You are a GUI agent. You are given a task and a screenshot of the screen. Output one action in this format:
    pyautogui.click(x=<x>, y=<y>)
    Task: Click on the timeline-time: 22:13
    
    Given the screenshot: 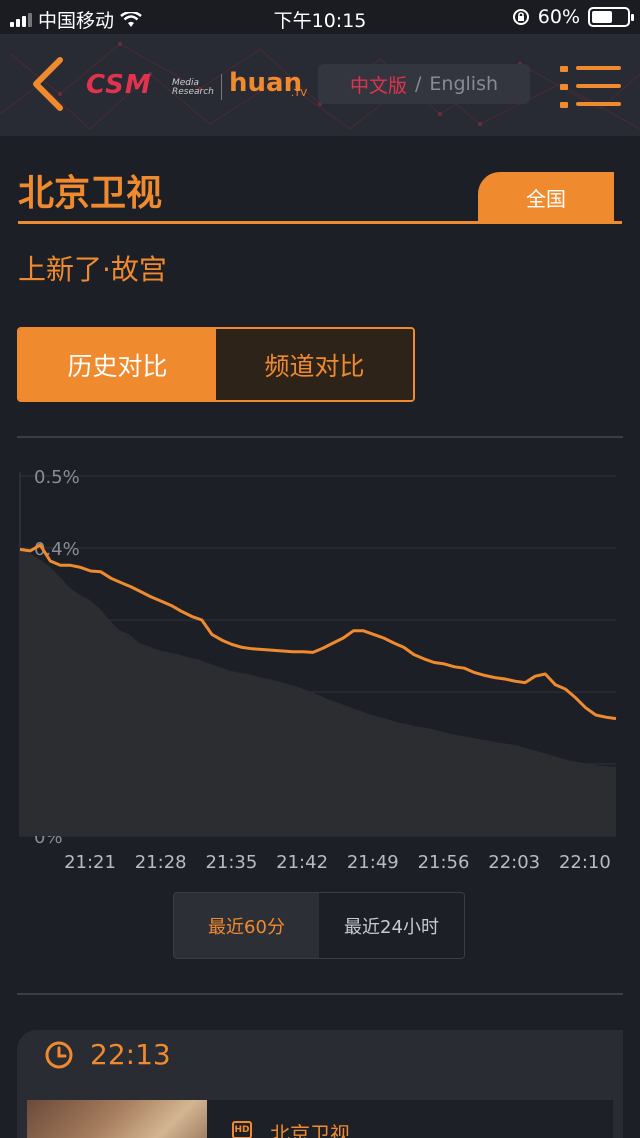 What is the action you would take?
    pyautogui.click(x=130, y=1054)
    